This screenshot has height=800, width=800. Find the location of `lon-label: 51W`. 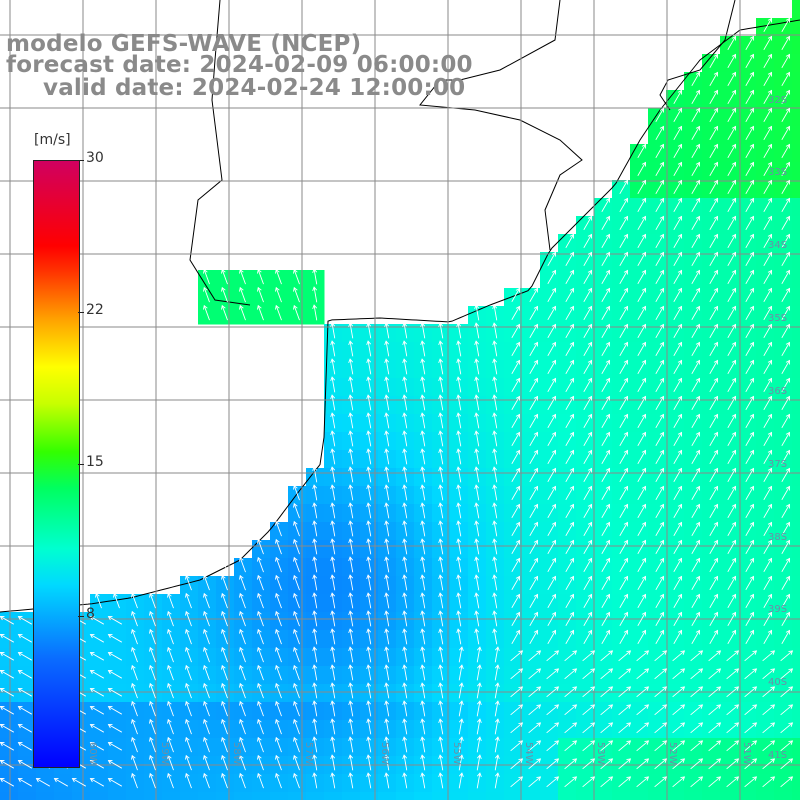

lon-label: 51W is located at coordinates (746, 753).